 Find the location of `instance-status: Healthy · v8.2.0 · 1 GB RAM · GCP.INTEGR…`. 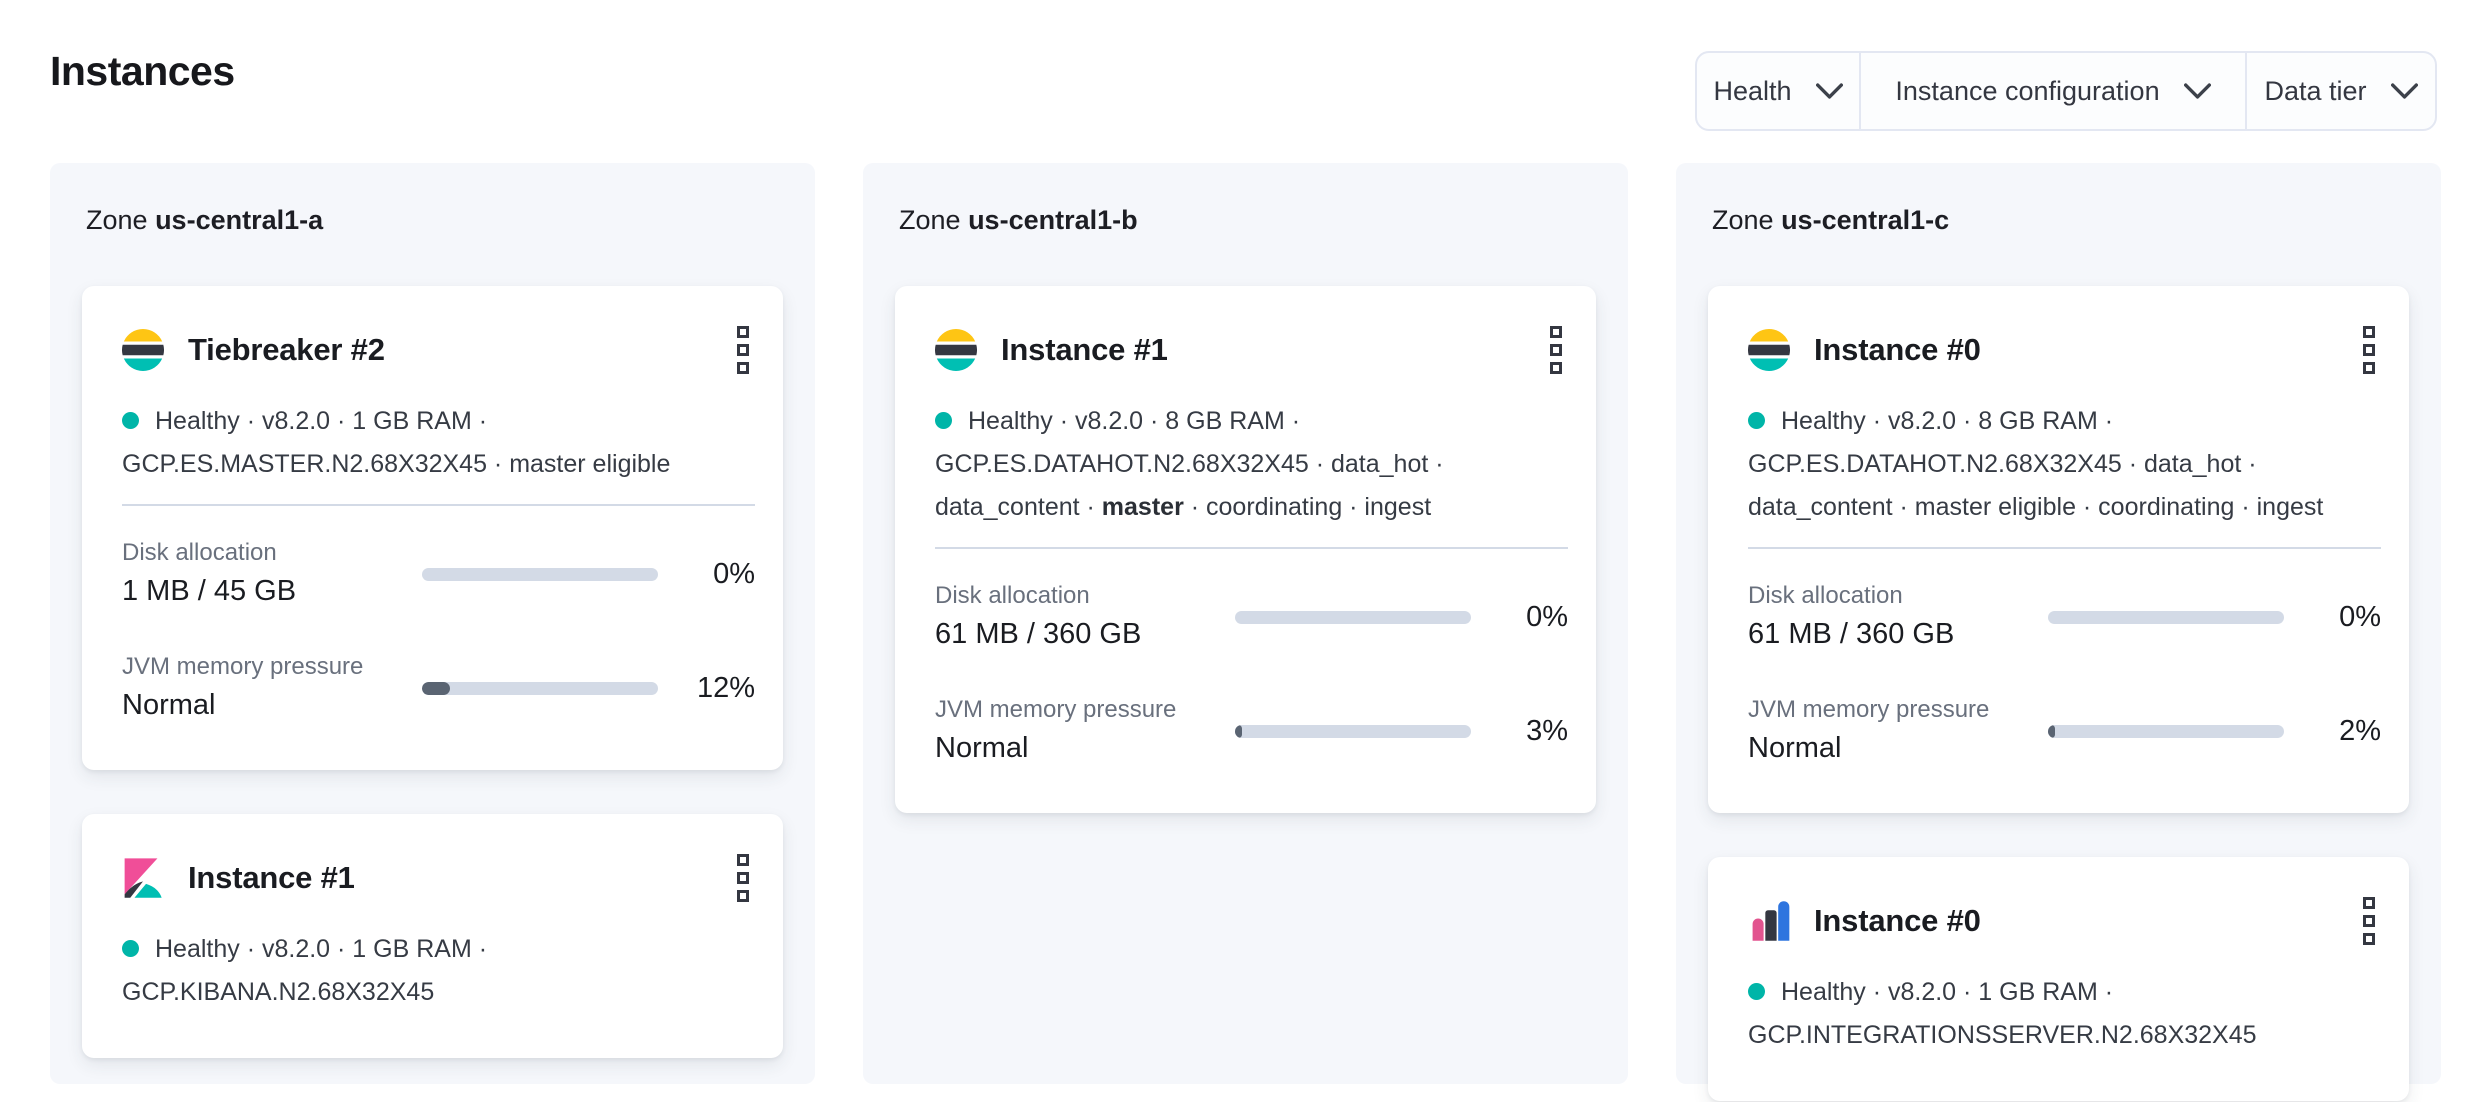

instance-status: Healthy · v8.2.0 · 1 GB RAM · GCP.INTEGR… is located at coordinates (2064, 1014).